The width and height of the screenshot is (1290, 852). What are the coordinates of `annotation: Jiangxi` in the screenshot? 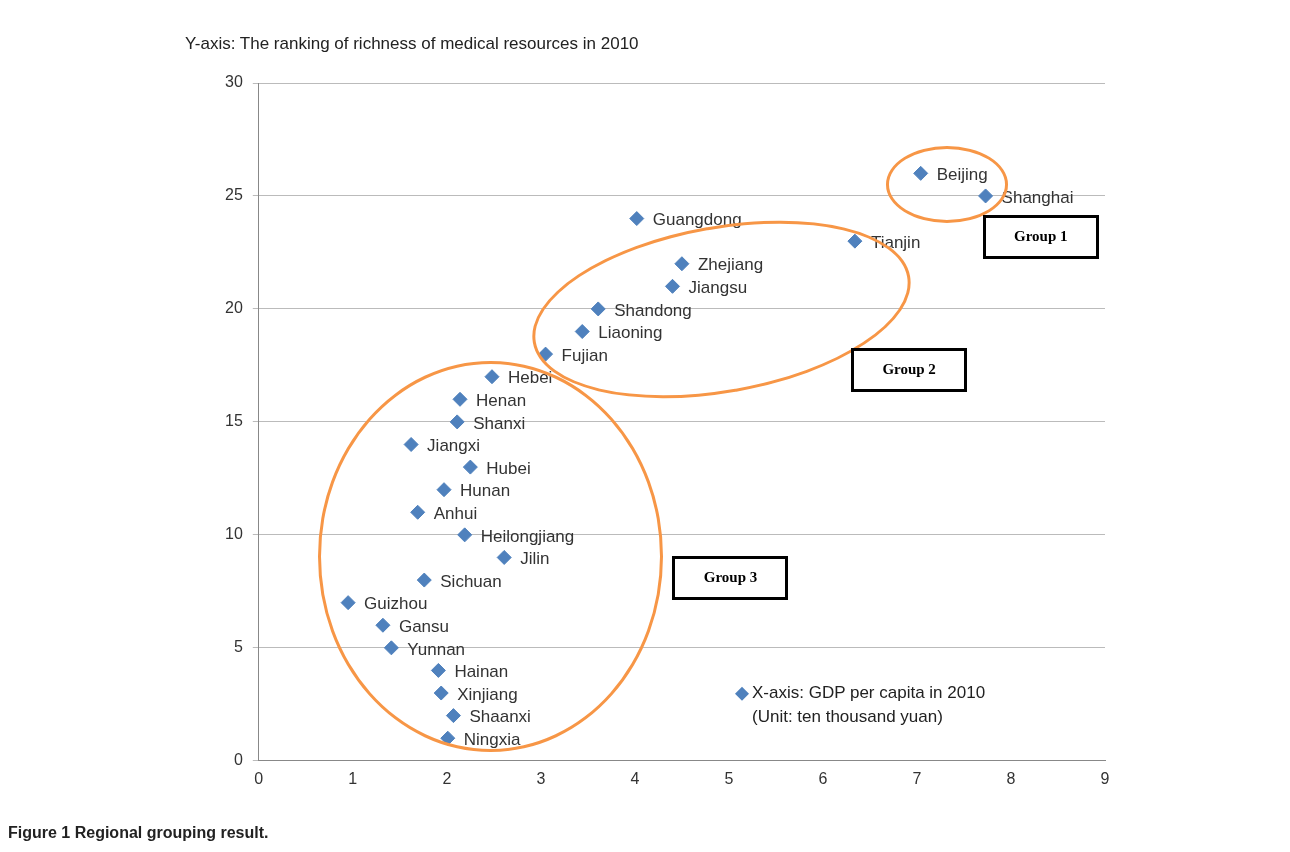 It's located at (454, 446).